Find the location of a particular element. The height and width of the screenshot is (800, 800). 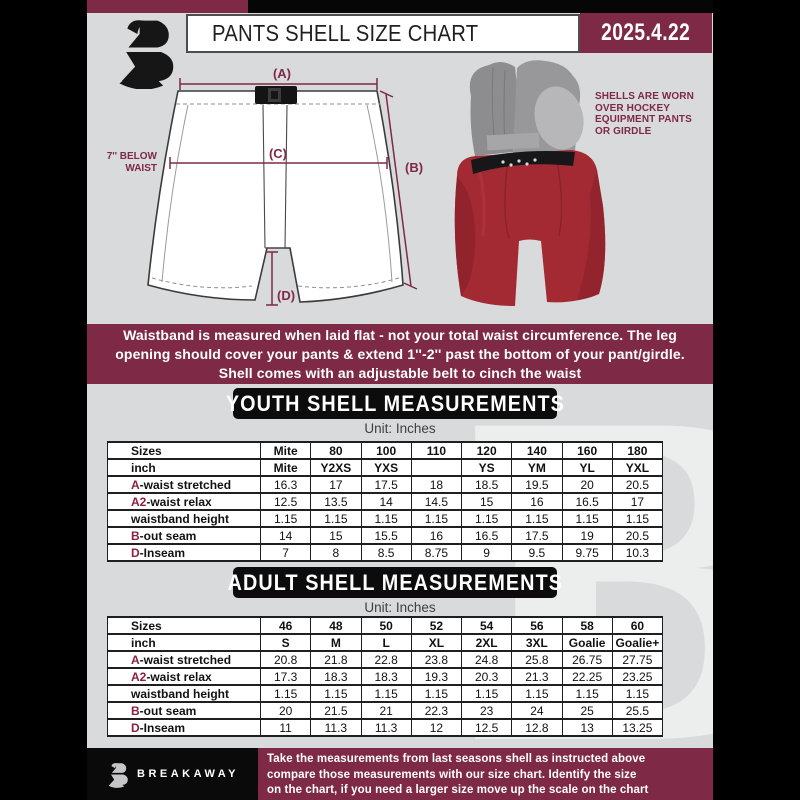

table-cell: 60 is located at coordinates (637, 625).